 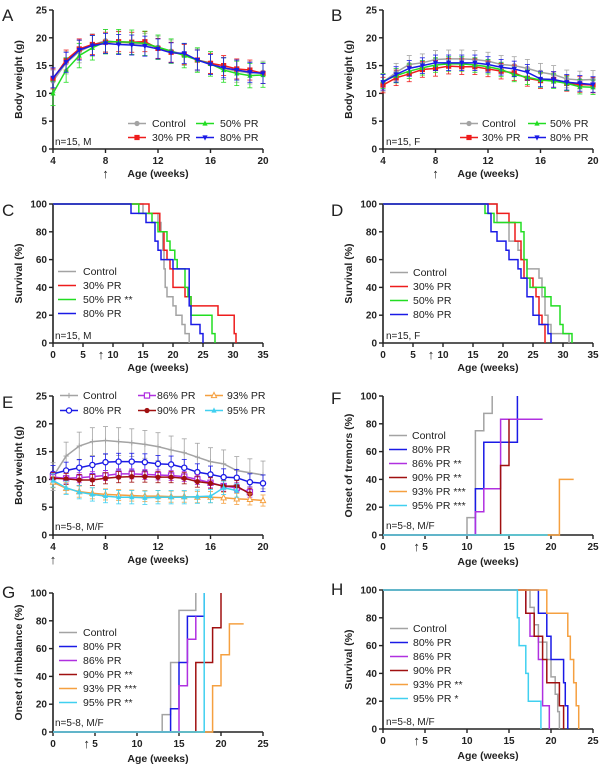 I want to click on legend-label: 90% PR **, so click(x=108, y=675).